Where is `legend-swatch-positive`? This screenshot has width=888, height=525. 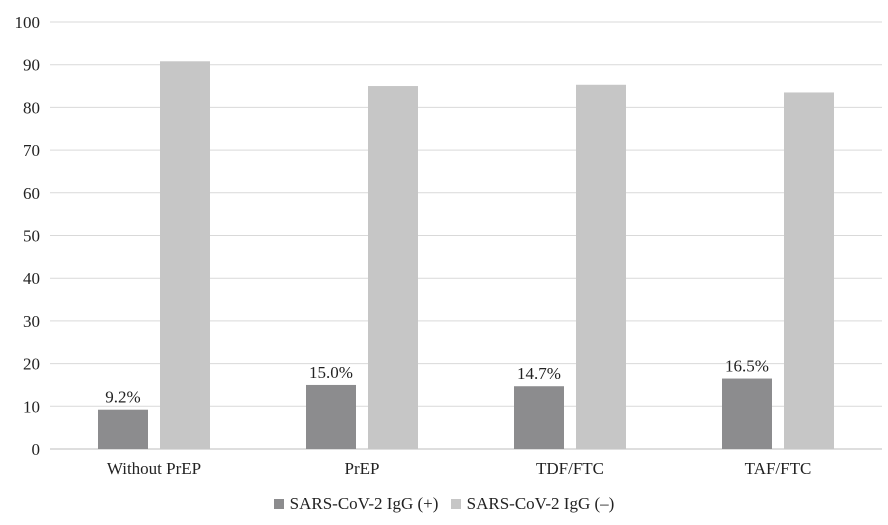 legend-swatch-positive is located at coordinates (278, 504).